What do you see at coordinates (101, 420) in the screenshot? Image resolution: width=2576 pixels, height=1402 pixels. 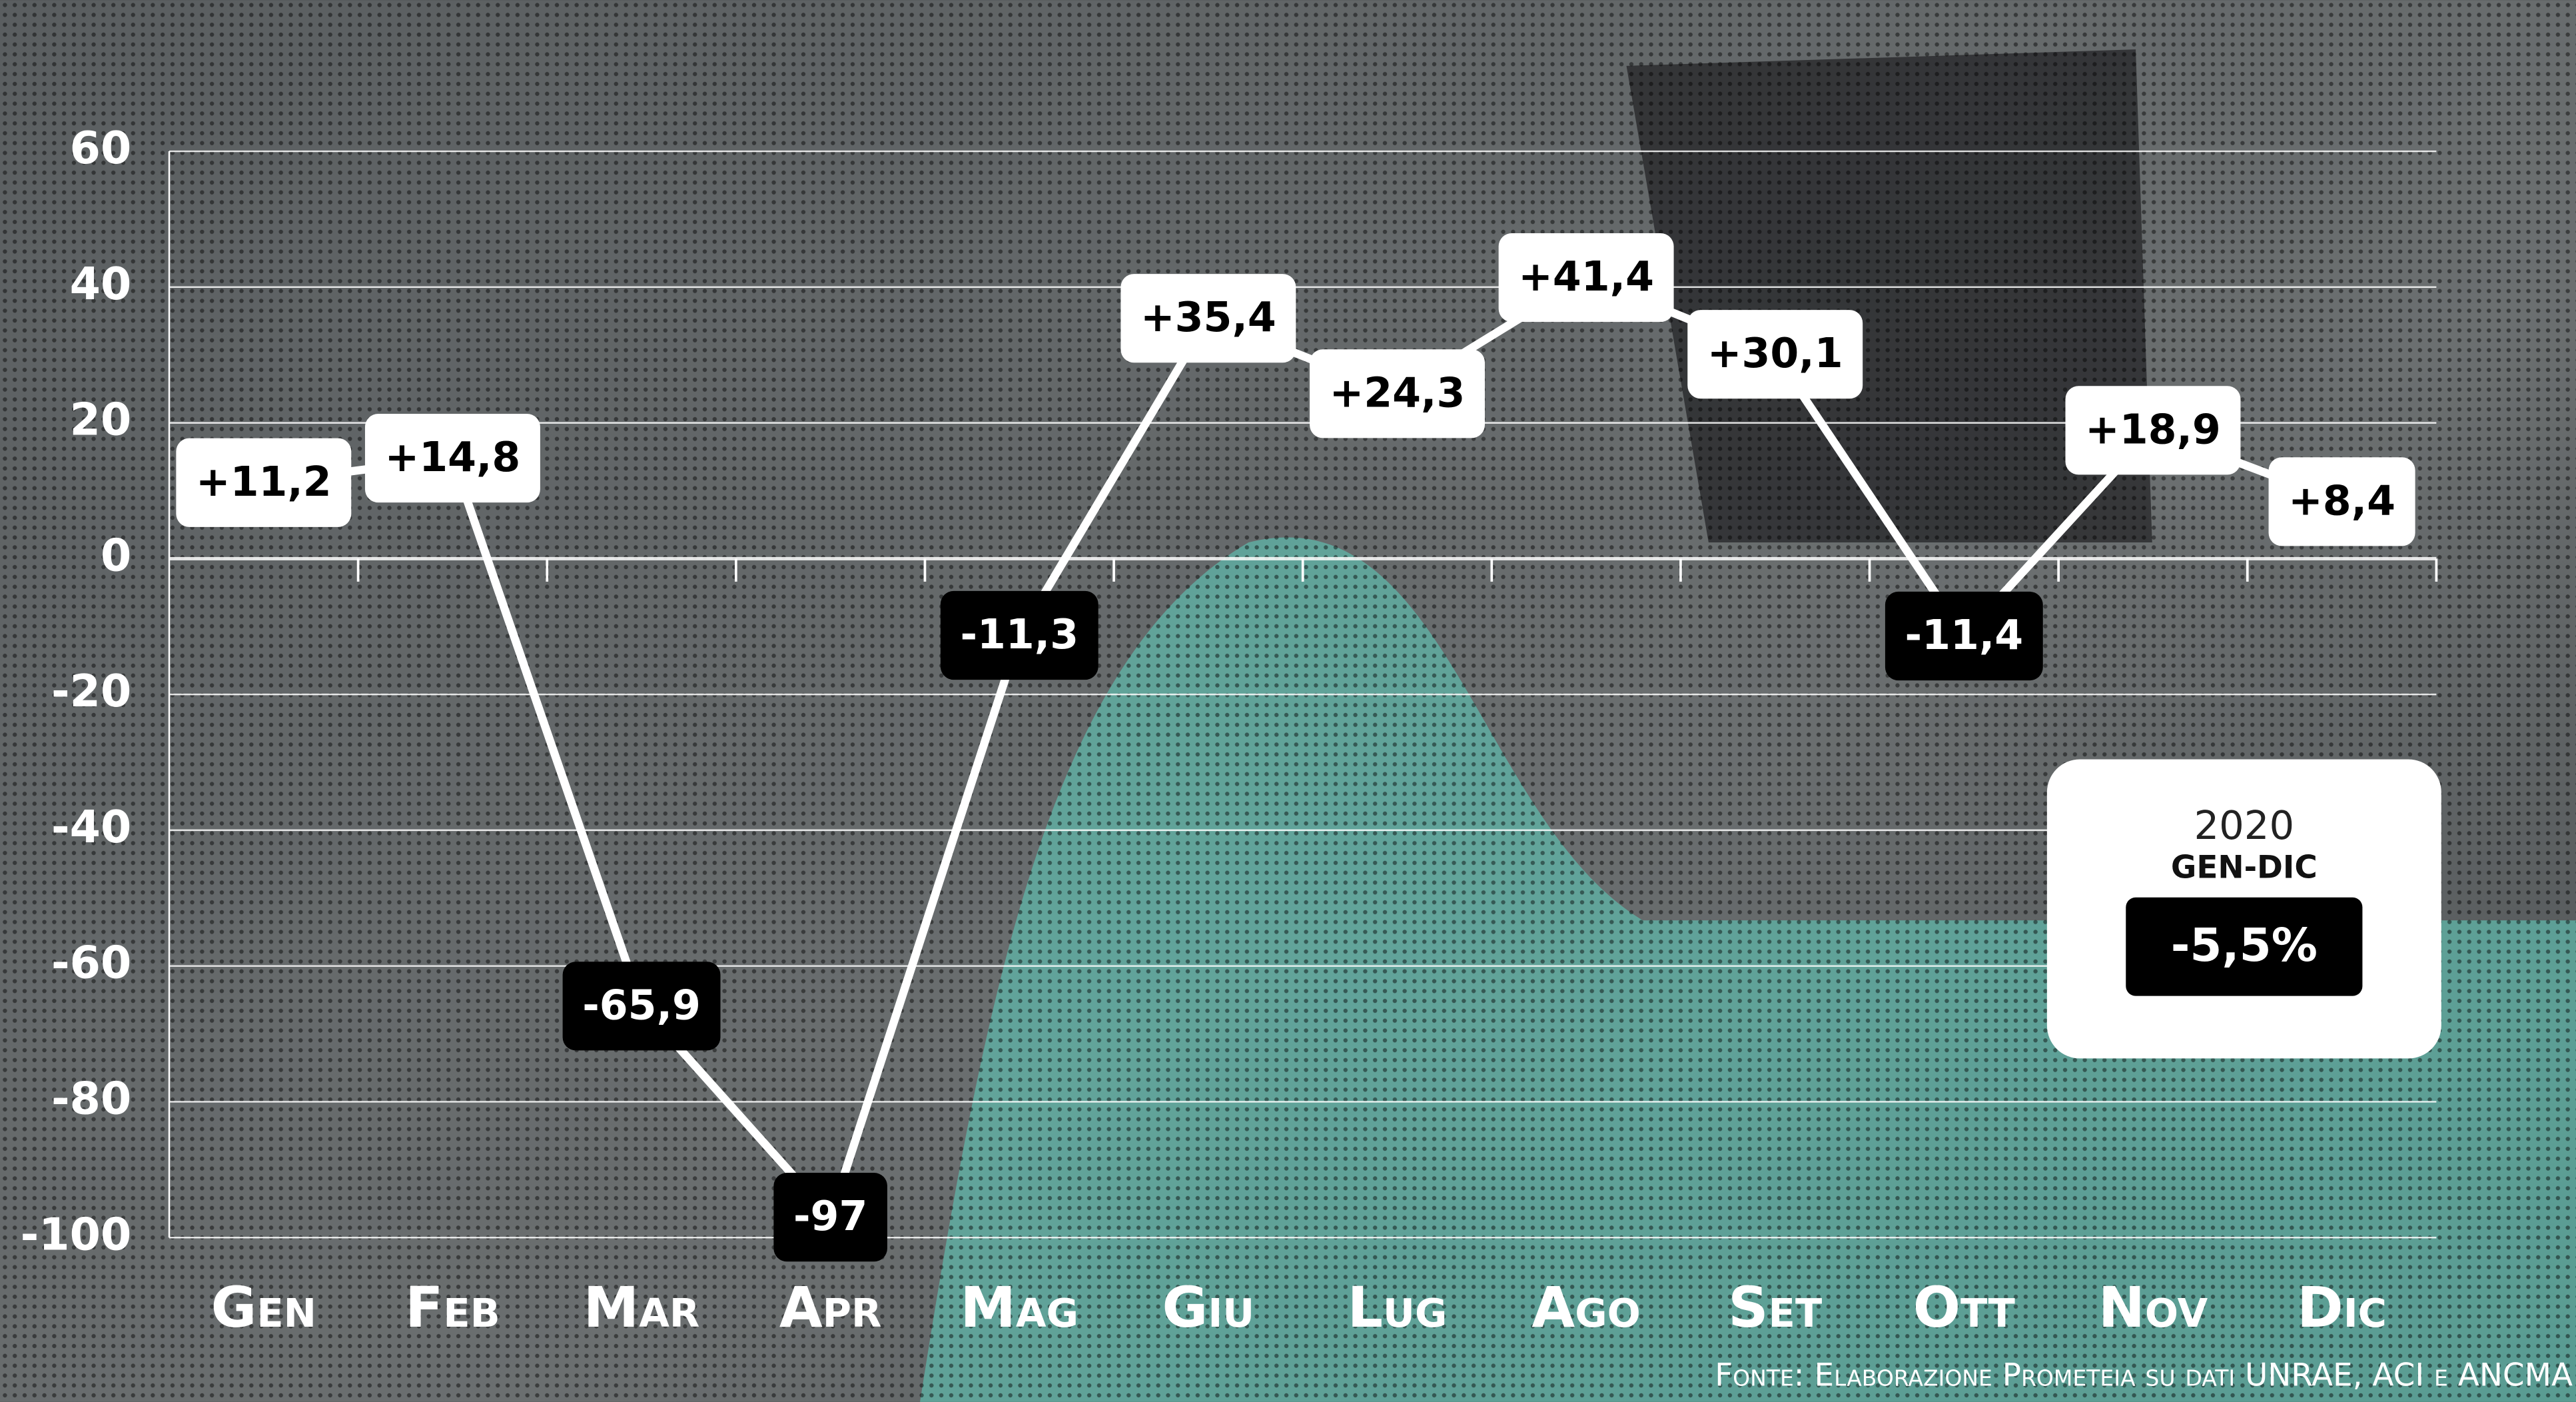 I see `y-tick-label: 20` at bounding box center [101, 420].